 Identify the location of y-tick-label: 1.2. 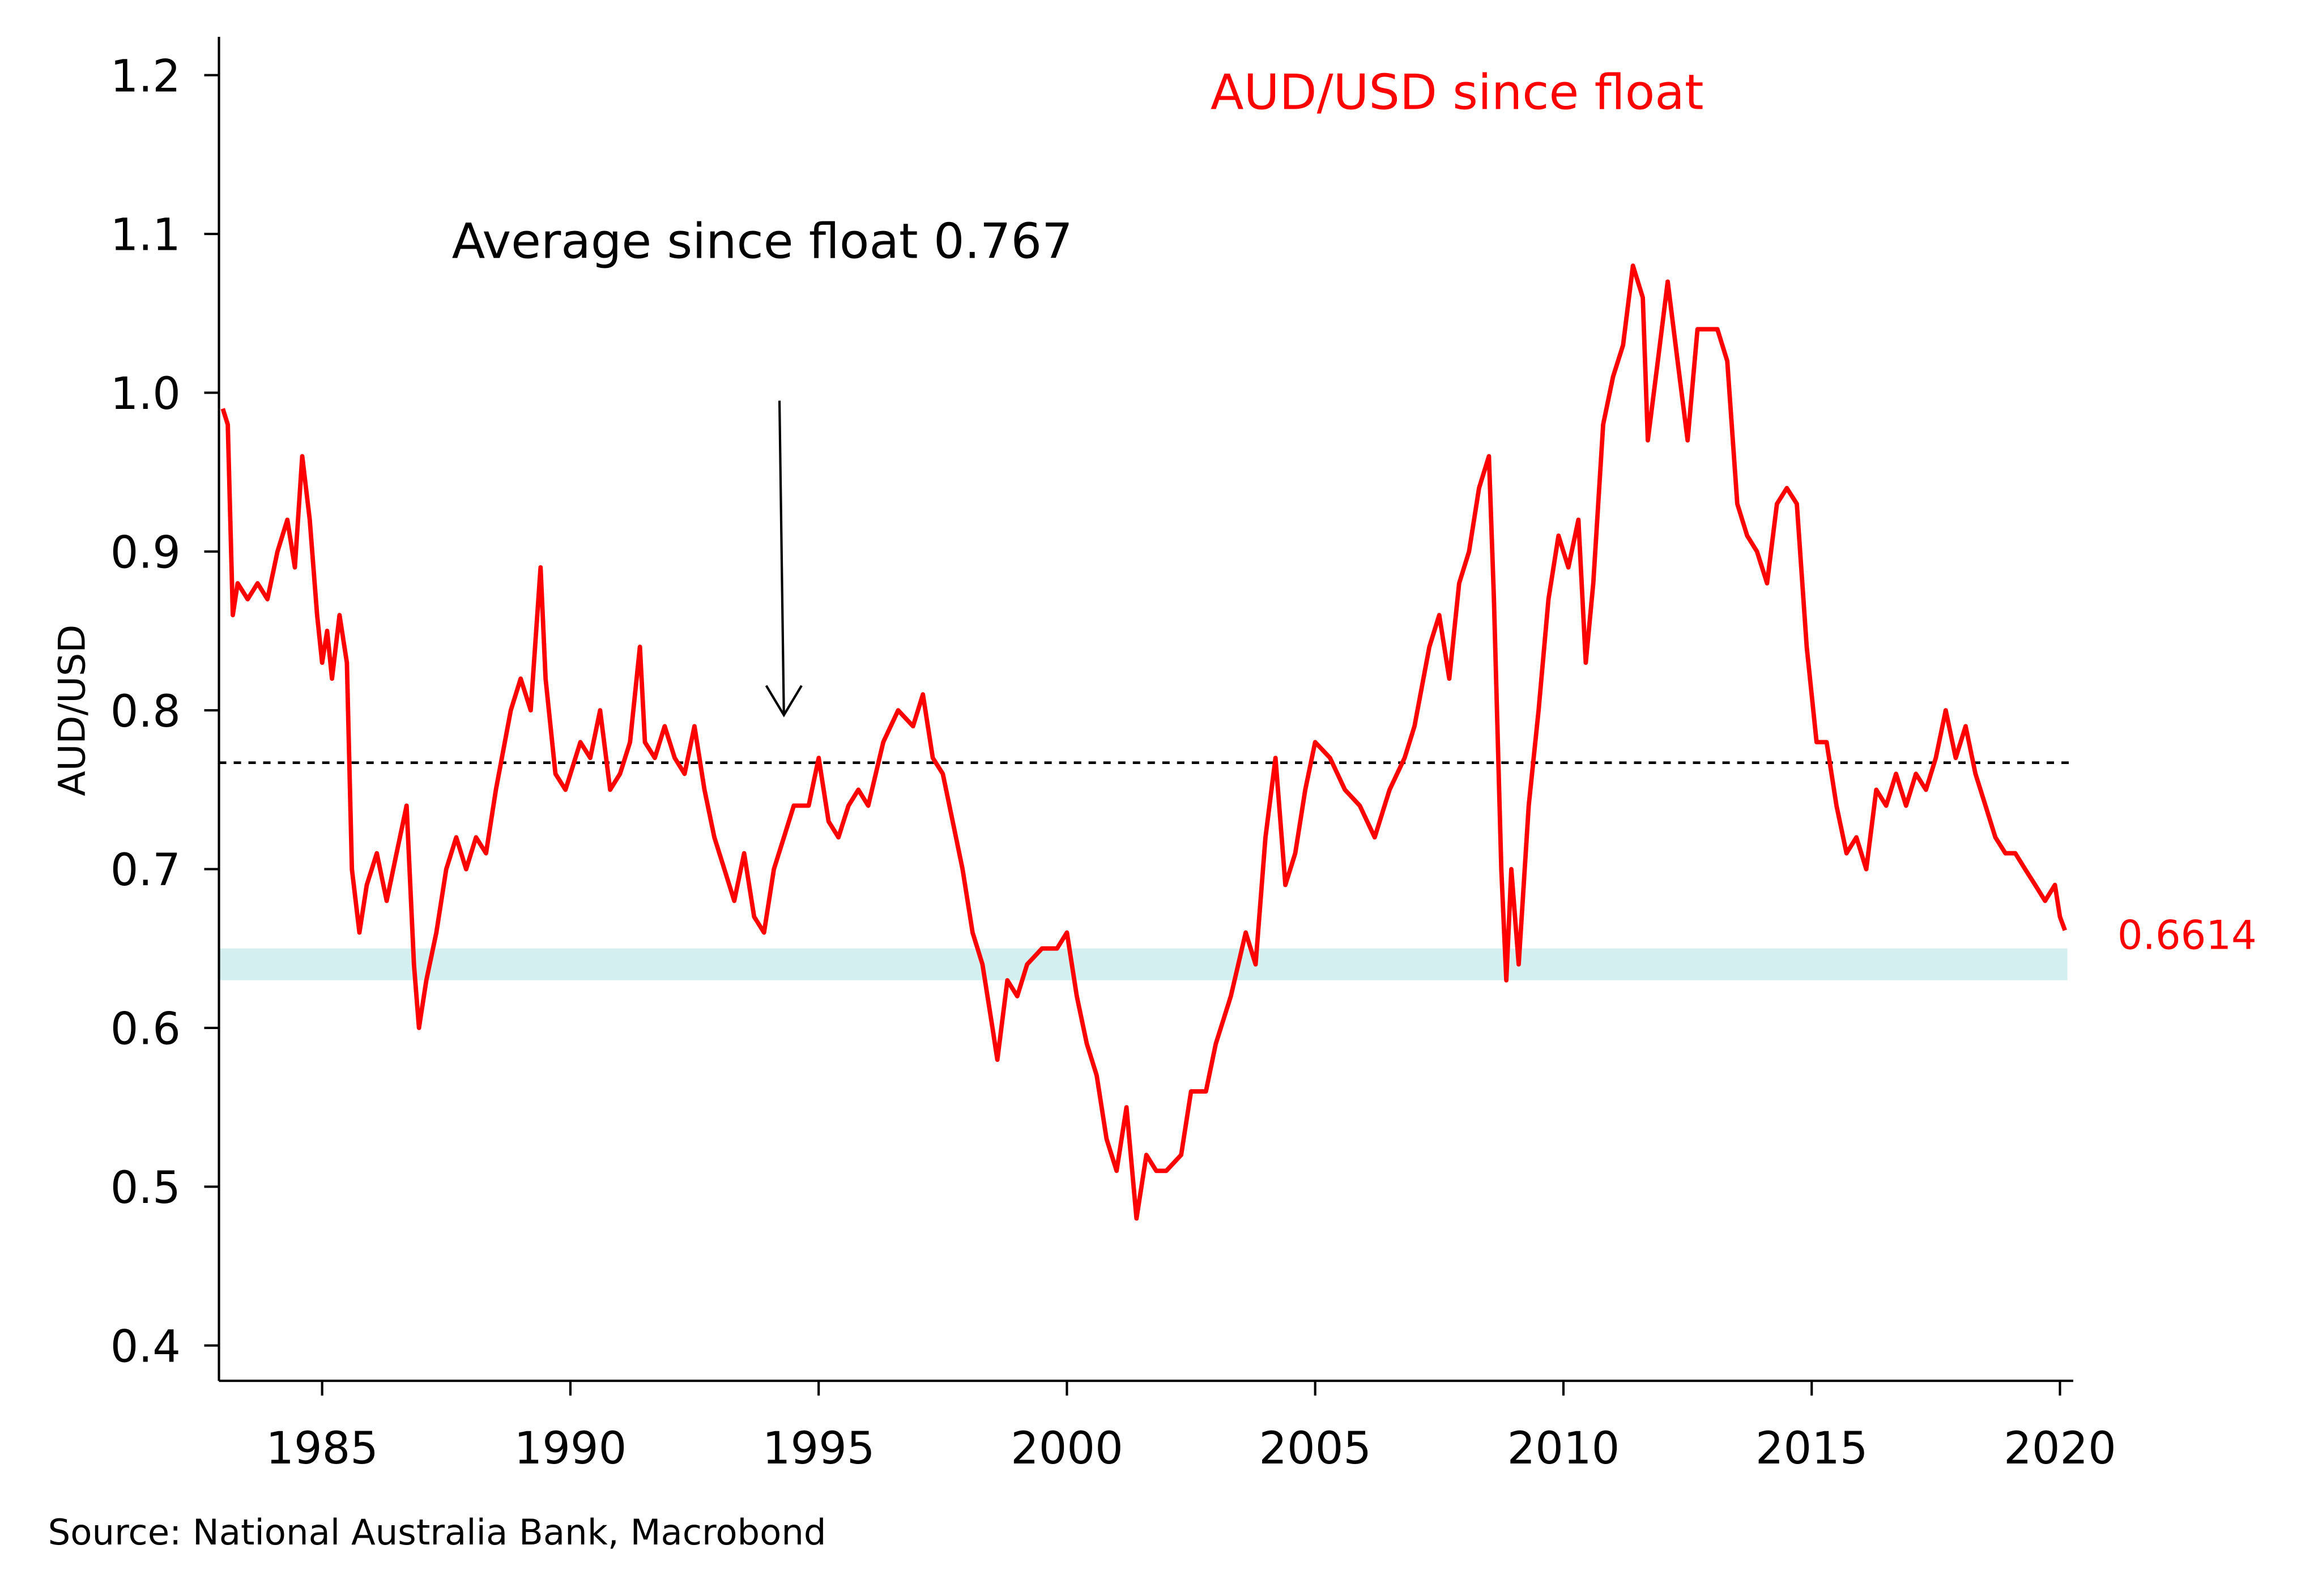
(145, 77).